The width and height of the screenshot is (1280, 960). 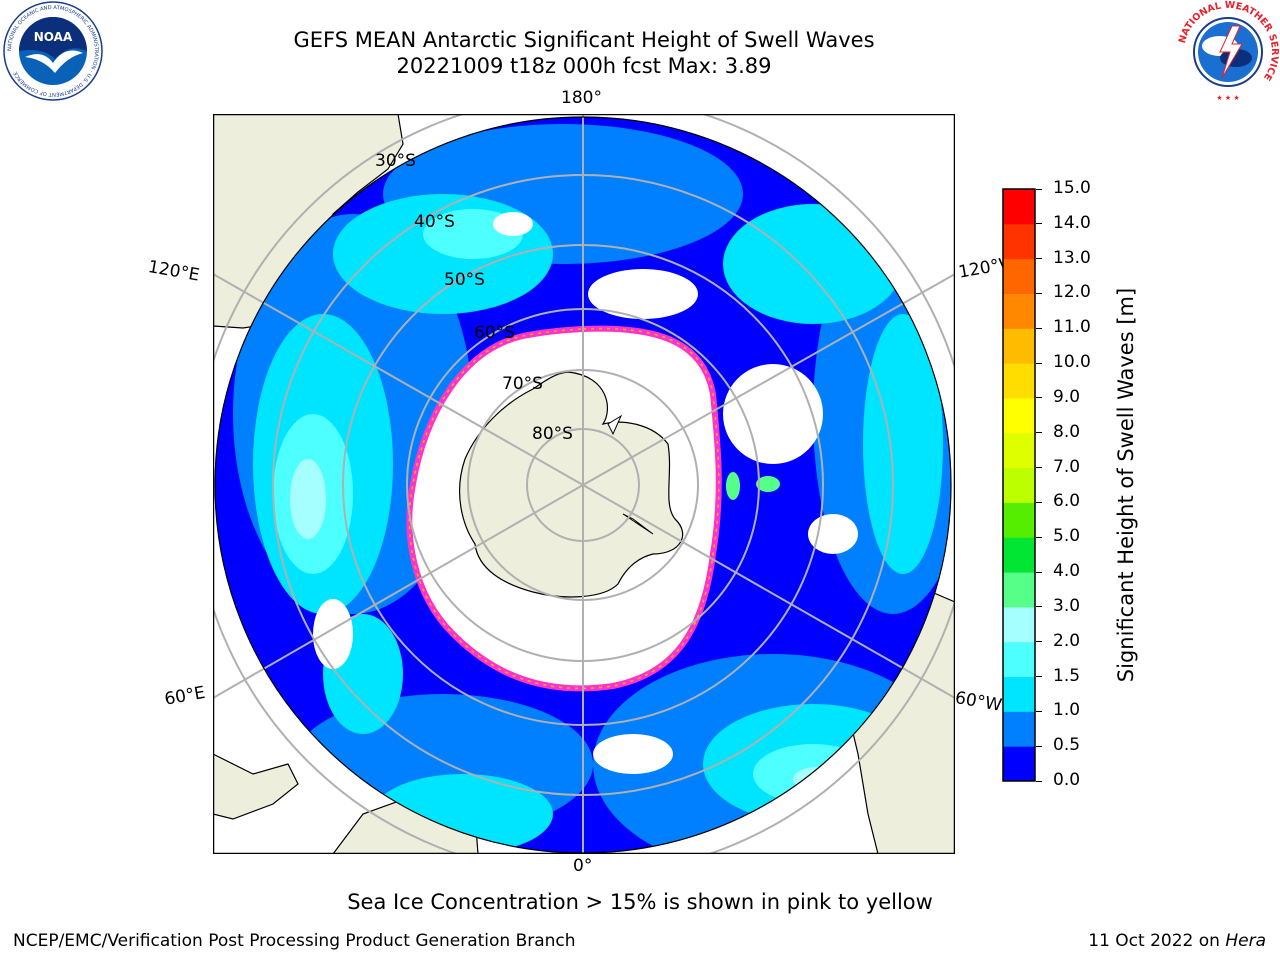 What do you see at coordinates (583, 866) in the screenshot?
I see `lon-label-0: 0°` at bounding box center [583, 866].